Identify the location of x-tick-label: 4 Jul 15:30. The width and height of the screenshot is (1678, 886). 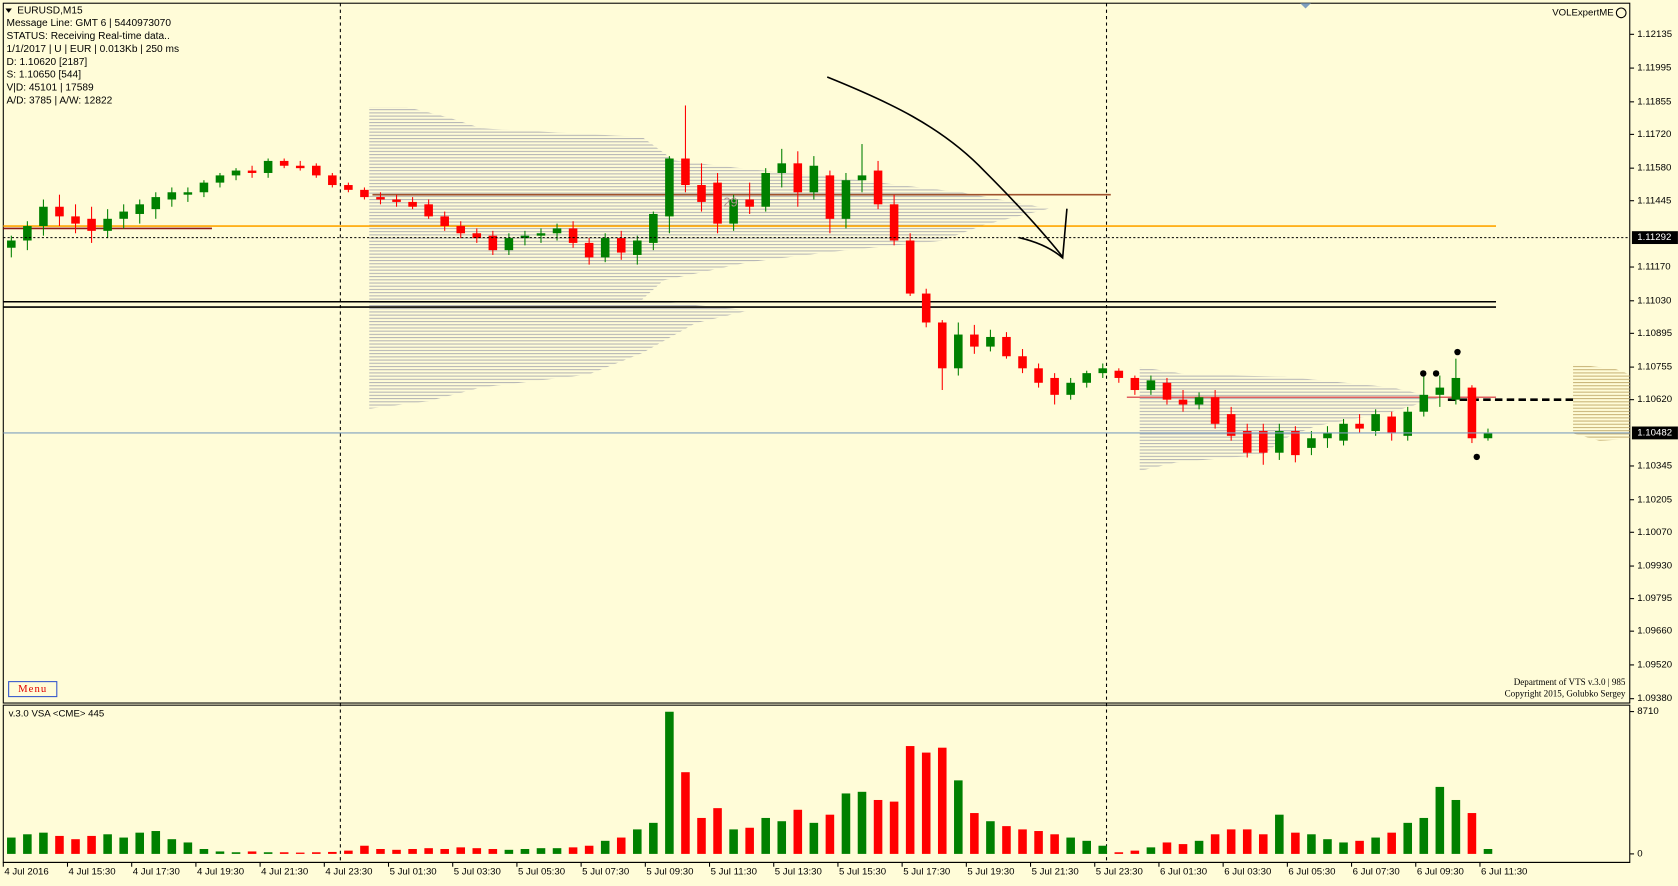
(92, 872).